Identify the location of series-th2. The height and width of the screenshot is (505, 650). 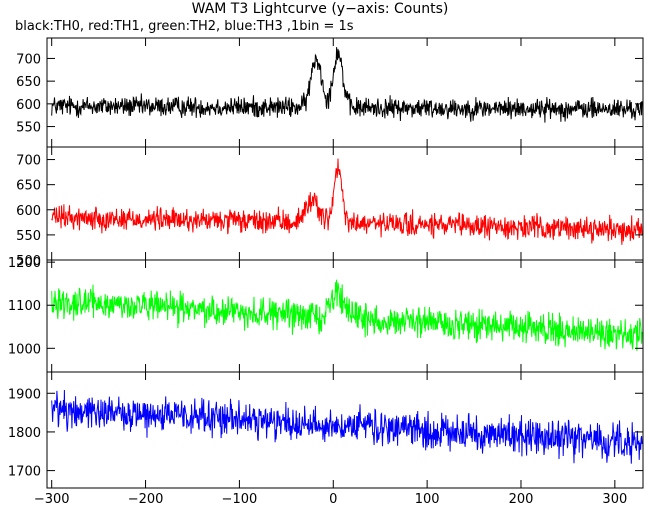
(347, 315).